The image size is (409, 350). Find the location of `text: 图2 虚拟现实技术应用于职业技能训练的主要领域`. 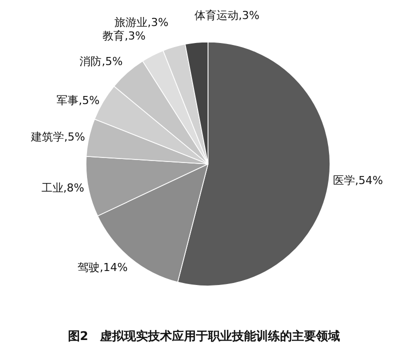

text: 图2 虚拟现实技术应用于职业技能训练的主要领域 is located at coordinates (204, 336).